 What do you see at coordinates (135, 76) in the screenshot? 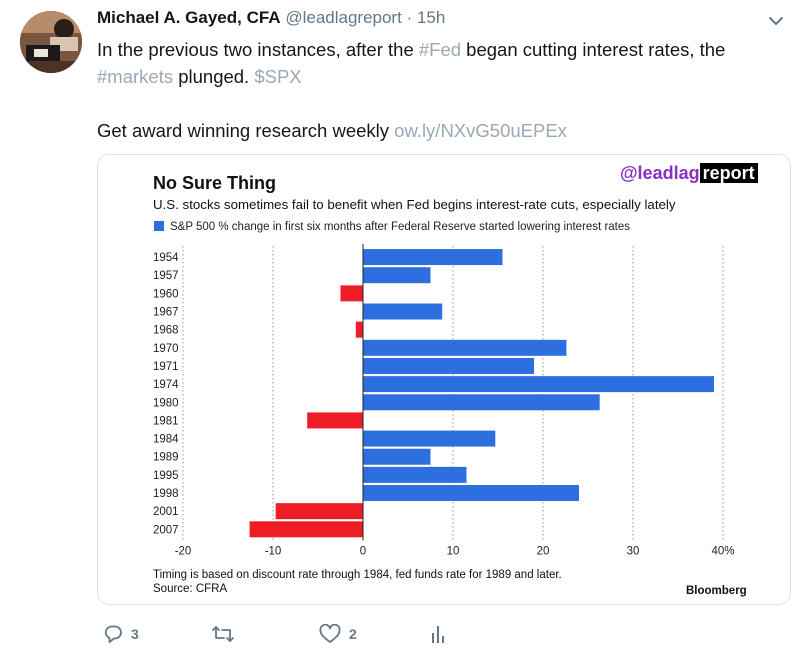
I see `hashtag-markets: #markets` at bounding box center [135, 76].